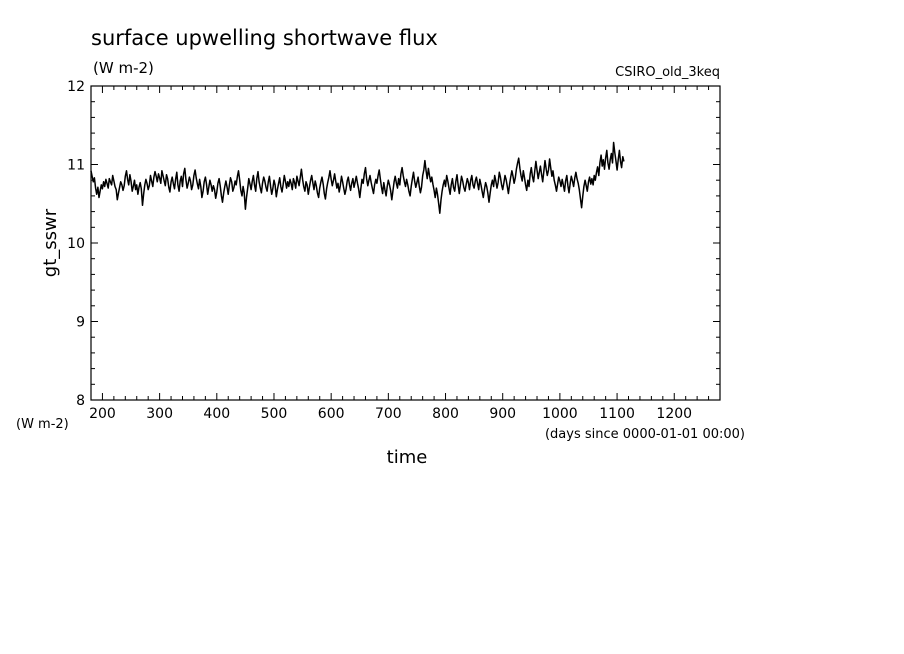  I want to click on x-tick-label: 200, so click(102, 414).